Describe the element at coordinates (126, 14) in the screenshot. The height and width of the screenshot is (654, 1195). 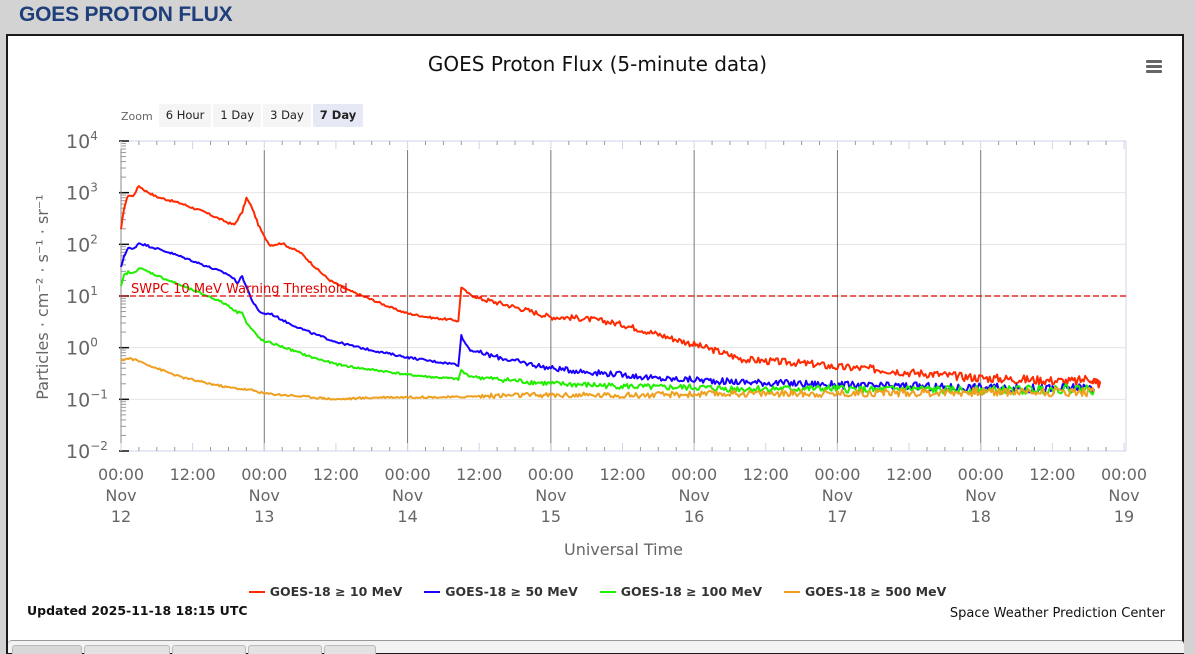
I see `page-title: GOES PROTON FLUX` at that location.